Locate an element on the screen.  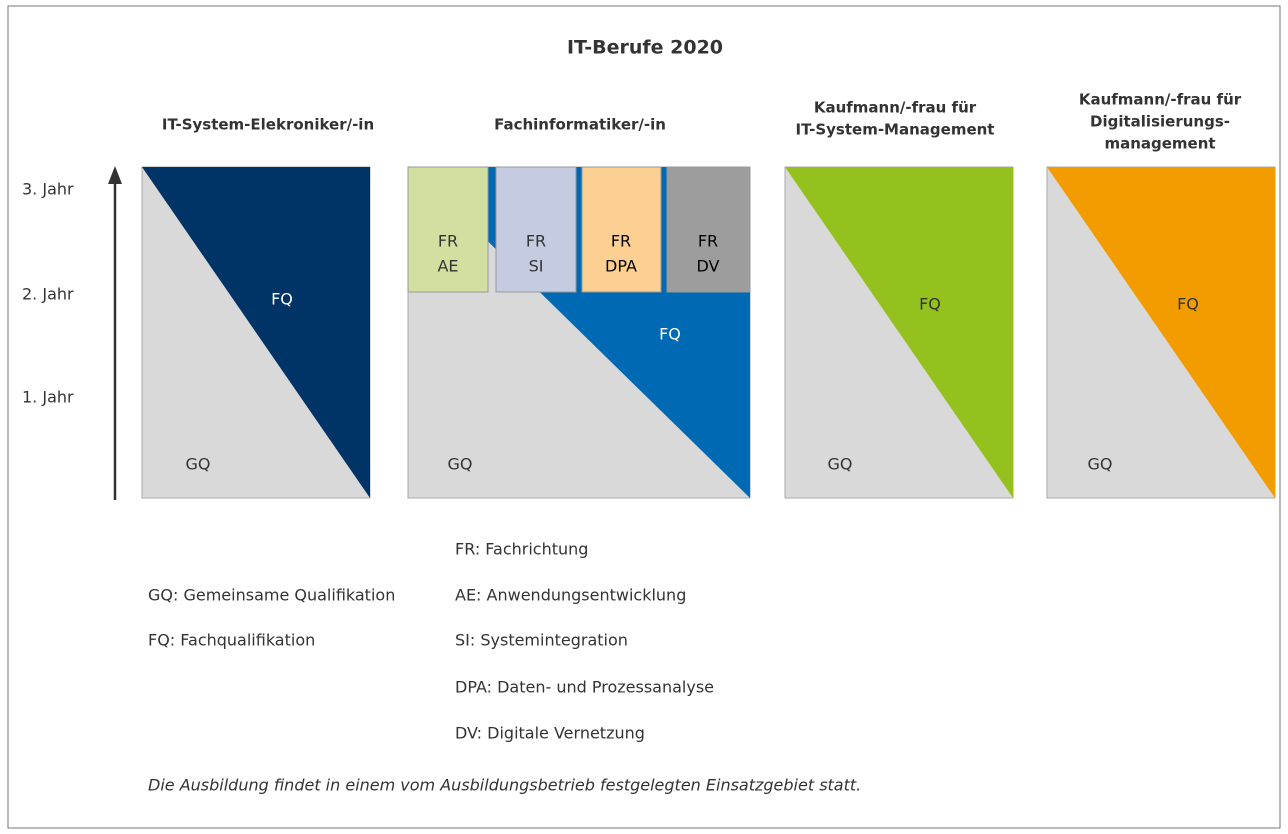
legend-item: SI: Systemintegration is located at coordinates (541, 640).